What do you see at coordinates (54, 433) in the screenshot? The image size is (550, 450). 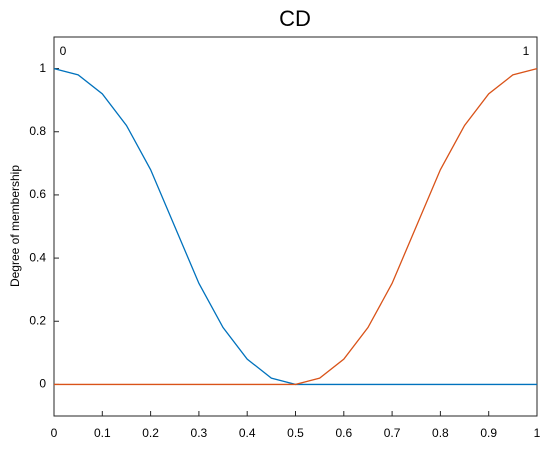 I see `x-tick-label: 0` at bounding box center [54, 433].